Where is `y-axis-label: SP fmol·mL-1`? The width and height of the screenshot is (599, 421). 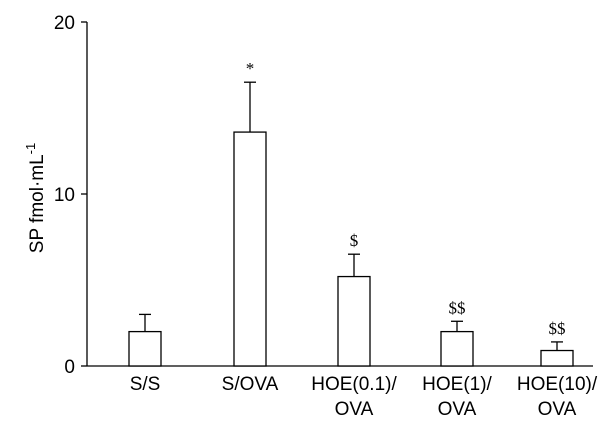 y-axis-label: SP fmol·mL-1 is located at coordinates (35, 198).